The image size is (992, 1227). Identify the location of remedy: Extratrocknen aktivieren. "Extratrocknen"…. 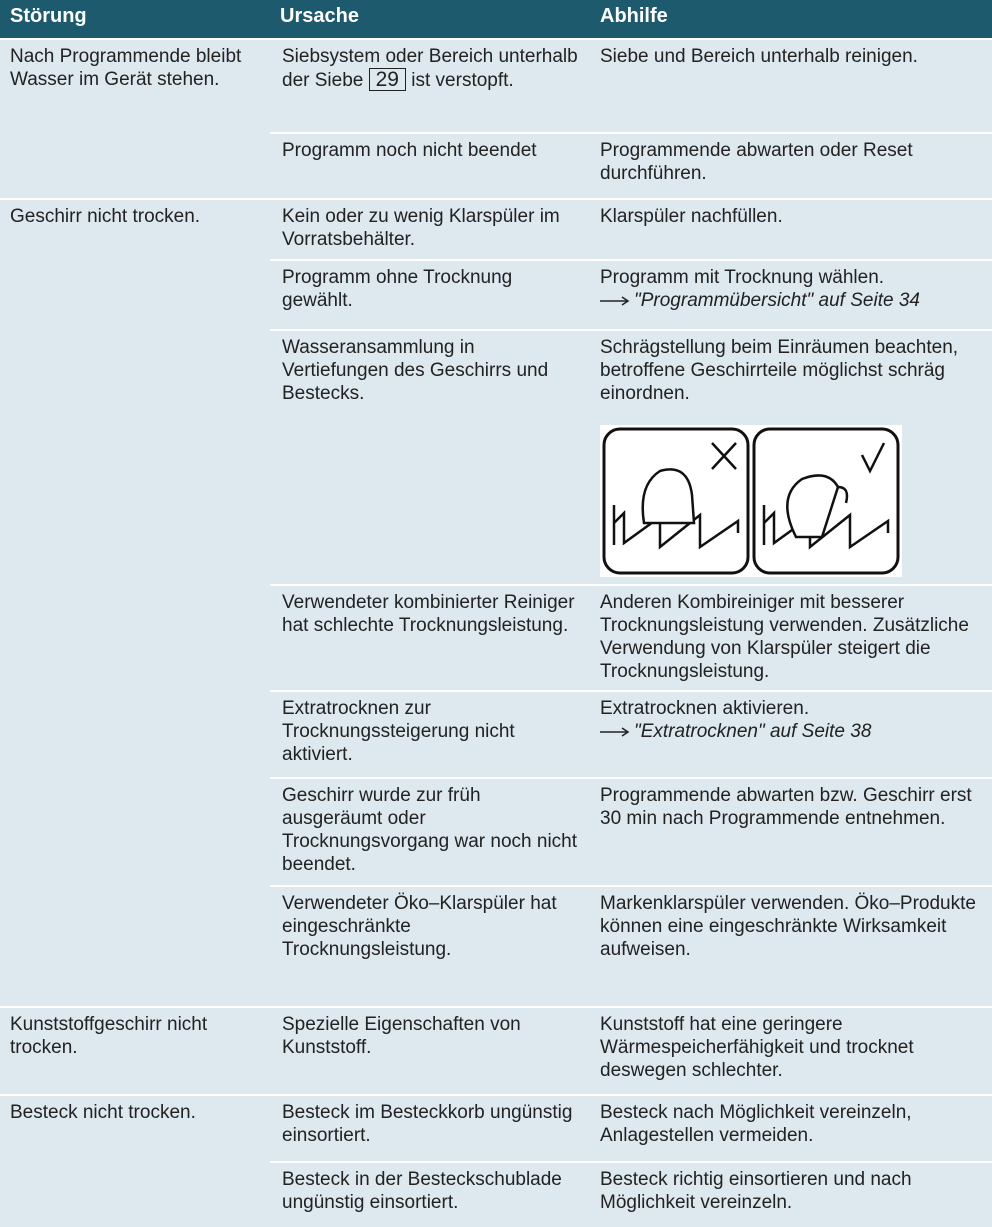
(791, 734).